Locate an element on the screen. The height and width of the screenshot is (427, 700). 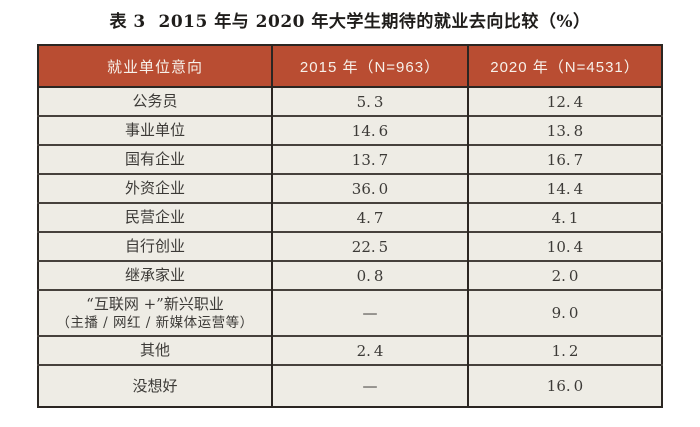
cell-label: “互联网 +”新兴职业 （主播 / 网红 / 新媒体运营等） is located at coordinates (155, 312).